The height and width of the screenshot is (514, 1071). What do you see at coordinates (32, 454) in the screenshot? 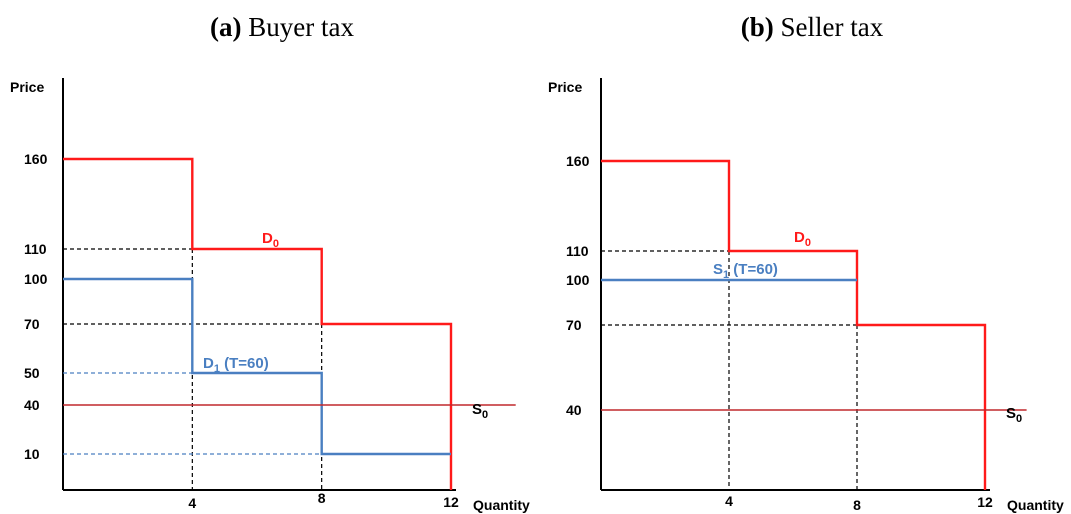
I see `panel-a-y-tick-label: 10` at bounding box center [32, 454].